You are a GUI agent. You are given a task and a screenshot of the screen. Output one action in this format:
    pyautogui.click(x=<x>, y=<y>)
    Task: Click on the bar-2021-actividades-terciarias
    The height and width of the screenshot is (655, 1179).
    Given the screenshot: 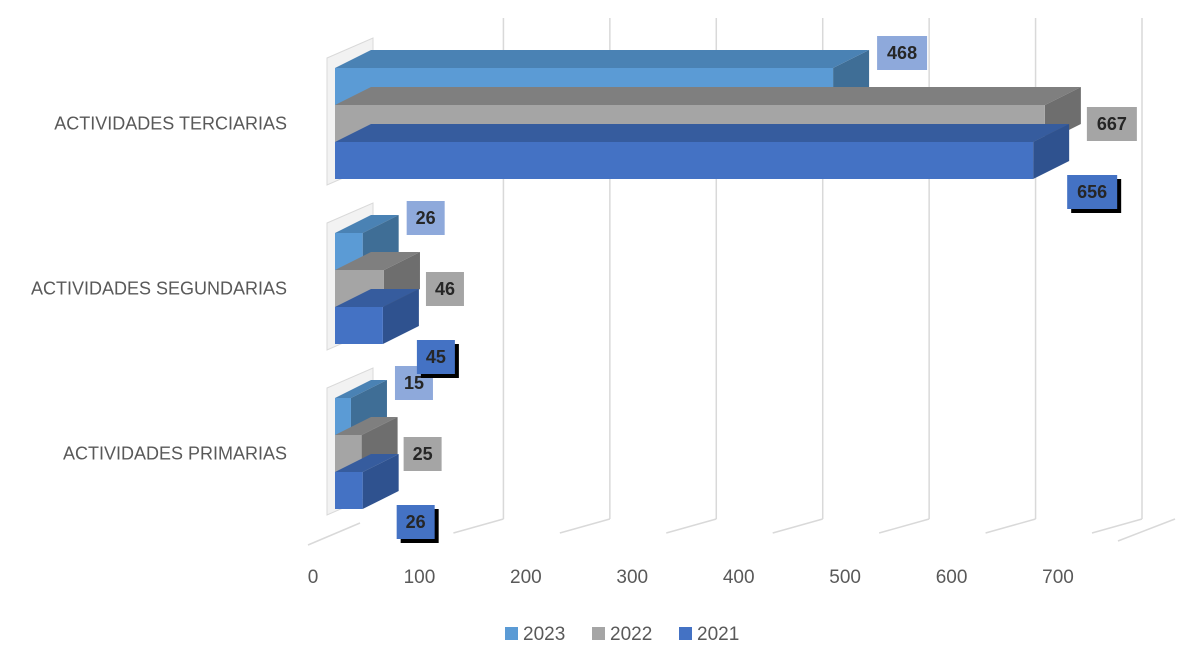 What is the action you would take?
    pyautogui.click(x=684, y=160)
    